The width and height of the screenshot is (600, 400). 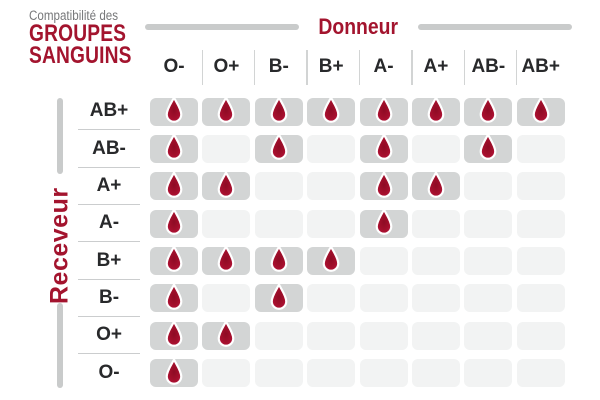 What do you see at coordinates (176, 223) in the screenshot?
I see `cell-A--O-` at bounding box center [176, 223].